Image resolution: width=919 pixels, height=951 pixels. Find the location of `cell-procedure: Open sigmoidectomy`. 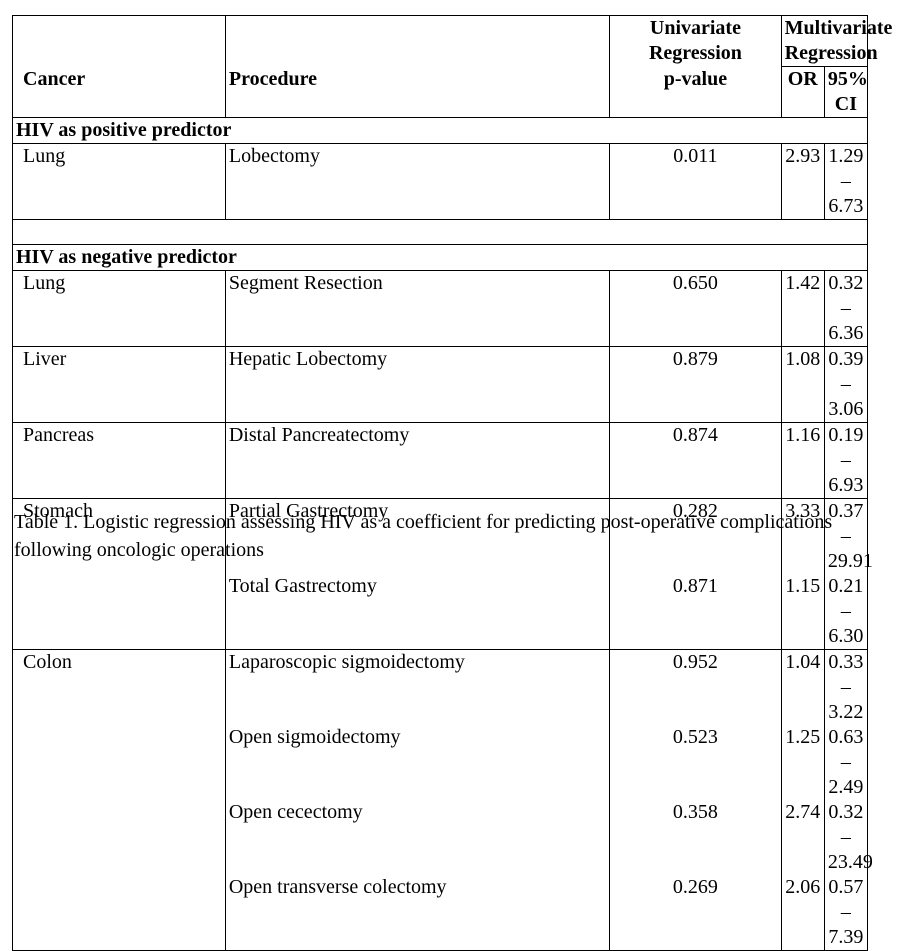

cell-procedure: Open sigmoidectomy is located at coordinates (417, 762).